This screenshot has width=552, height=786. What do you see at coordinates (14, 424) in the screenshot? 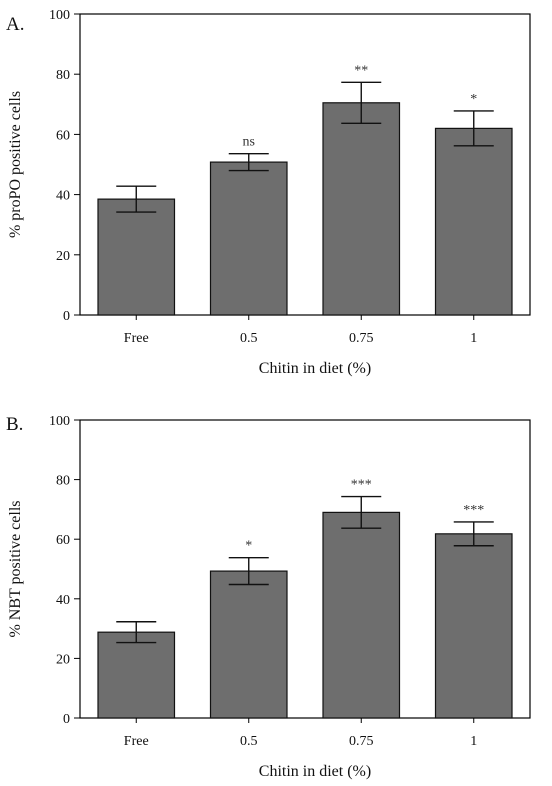
I see `panel-label-b: B.` at bounding box center [14, 424].